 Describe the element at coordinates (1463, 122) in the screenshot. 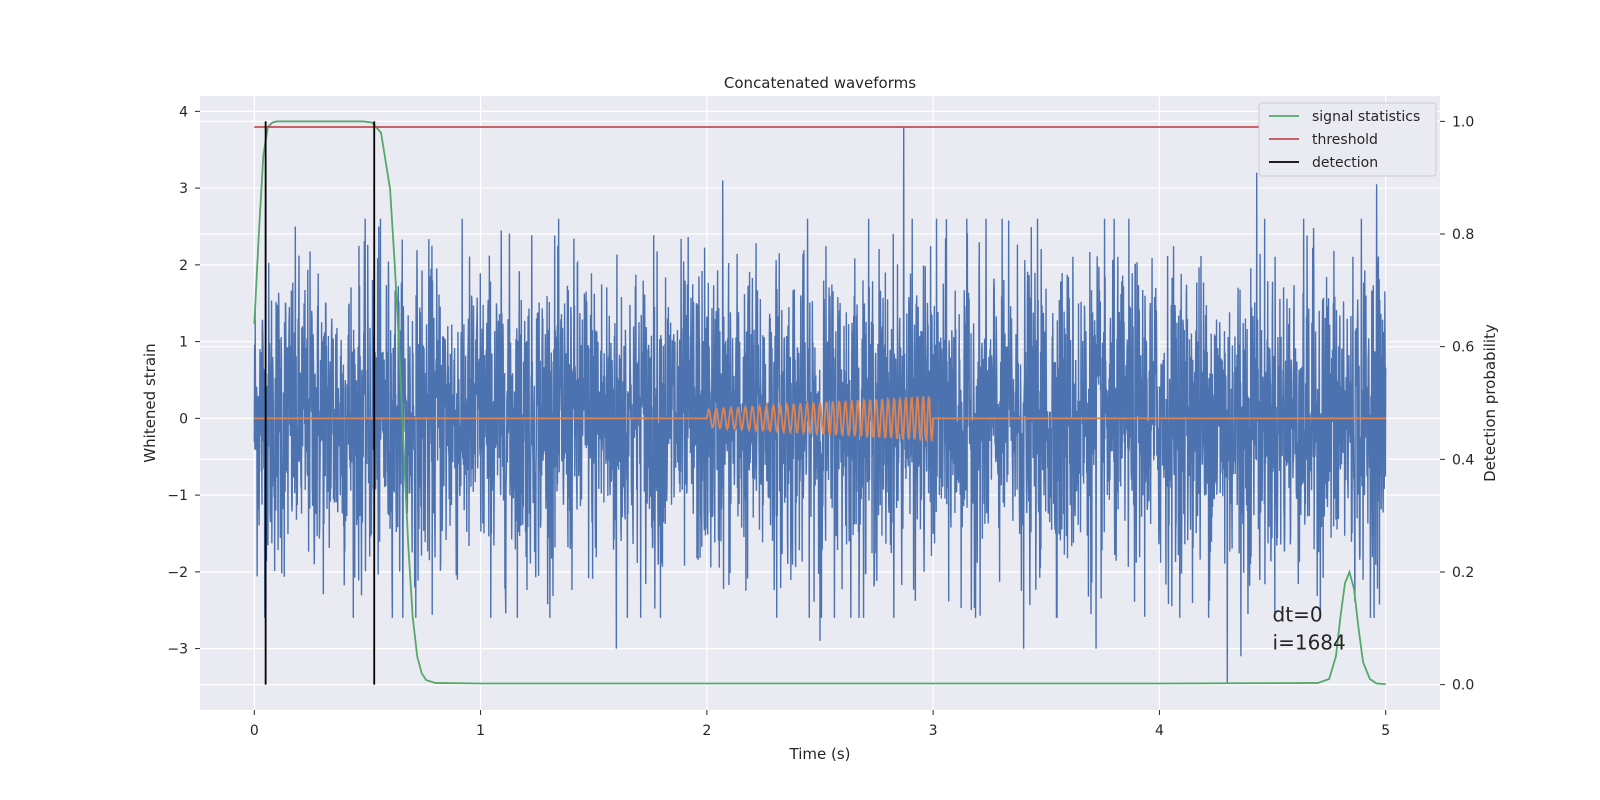

I see `y-right-tick-label-5: 1.0` at that location.